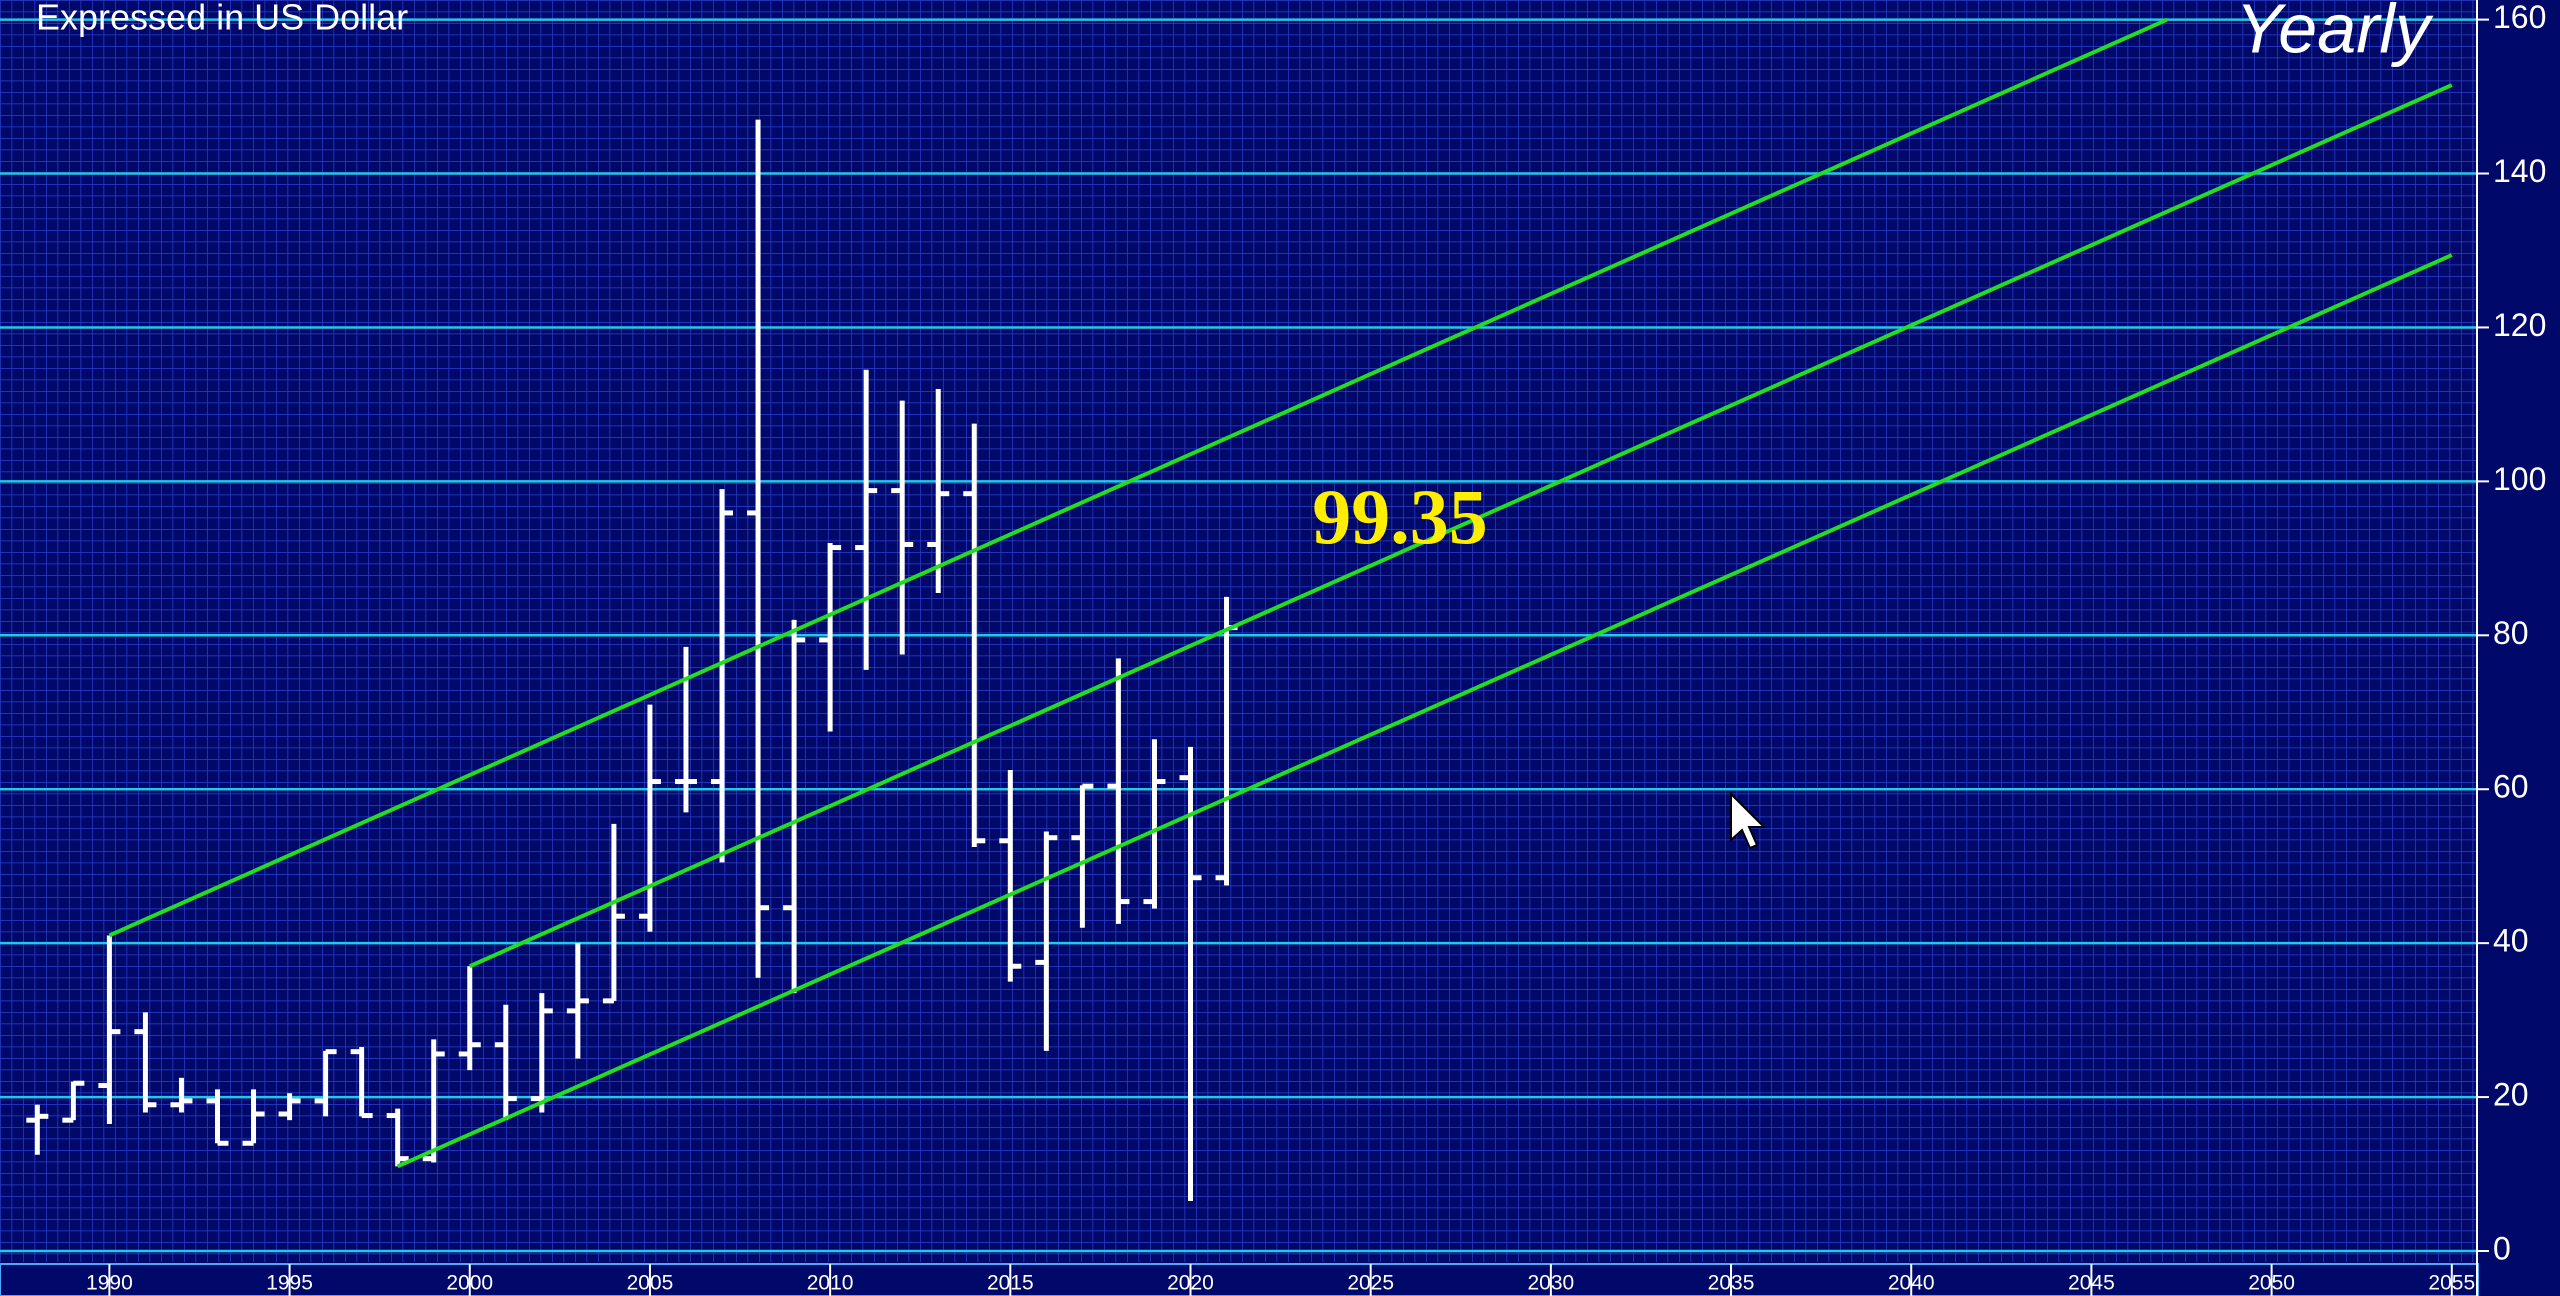  I want to click on x-tick-label: 2045, so click(2091, 1283).